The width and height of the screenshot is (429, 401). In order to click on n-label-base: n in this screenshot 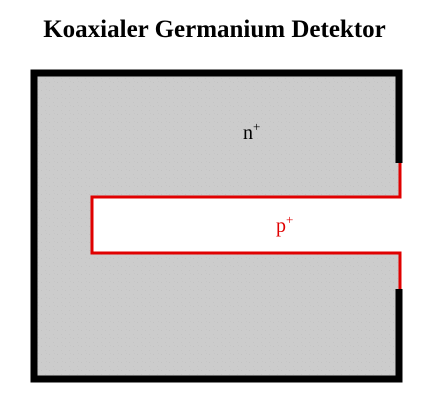, I will do `click(248, 133)`.